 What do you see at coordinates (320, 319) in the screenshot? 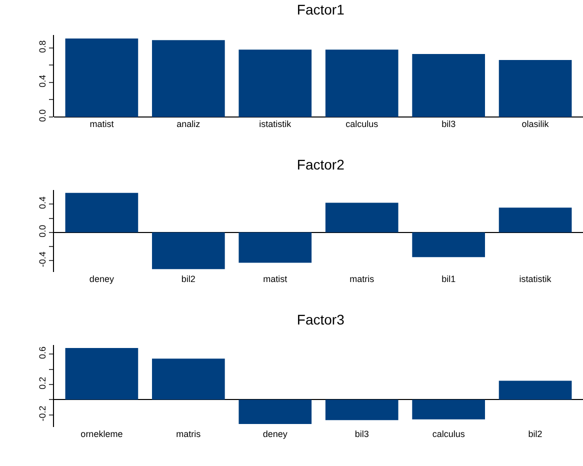
I see `chart-title: Factor3` at bounding box center [320, 319].